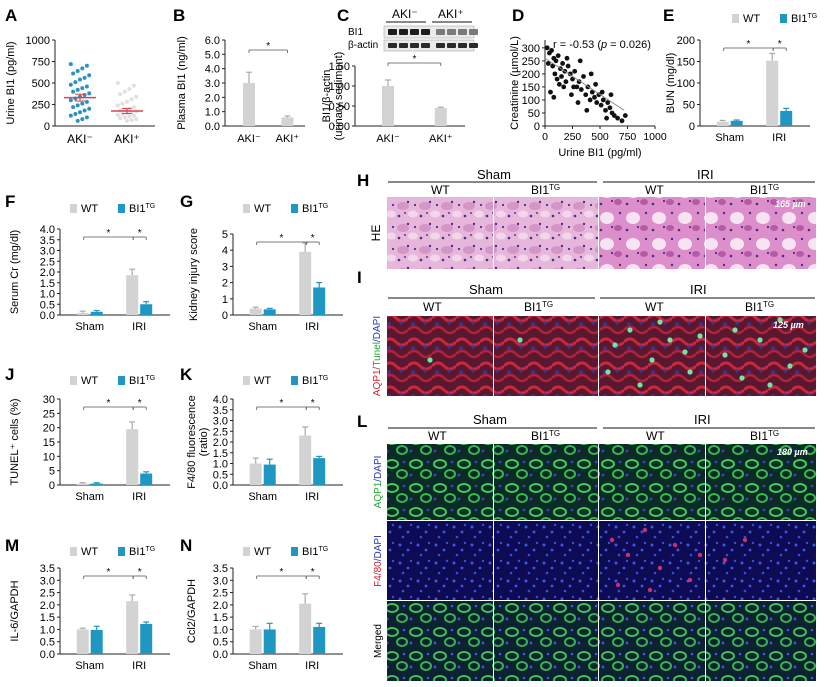 Image resolution: width=825 pixels, height=687 pixels. Describe the element at coordinates (80, 139) in the screenshot. I see `x-tick-label: AKI⁻` at that location.